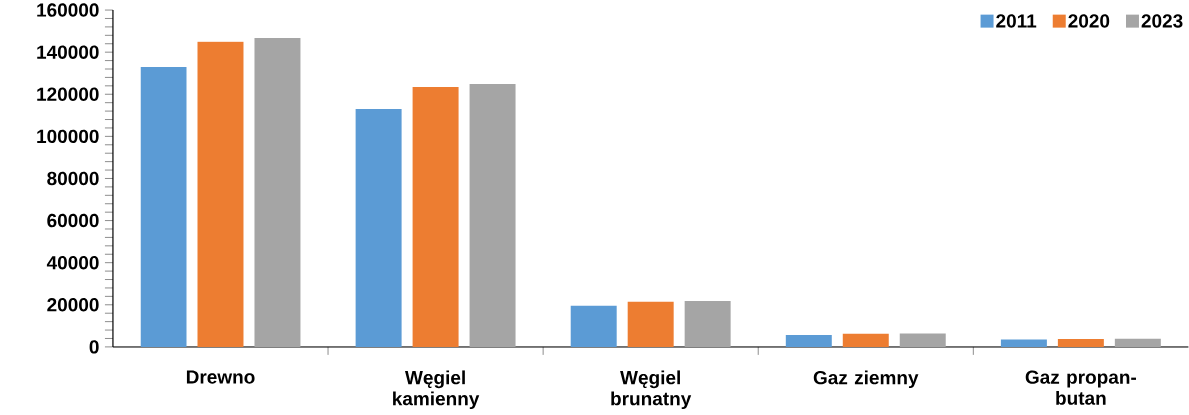  What do you see at coordinates (436, 390) in the screenshot?
I see `x-tick-label: Węgiel kamienny` at bounding box center [436, 390].